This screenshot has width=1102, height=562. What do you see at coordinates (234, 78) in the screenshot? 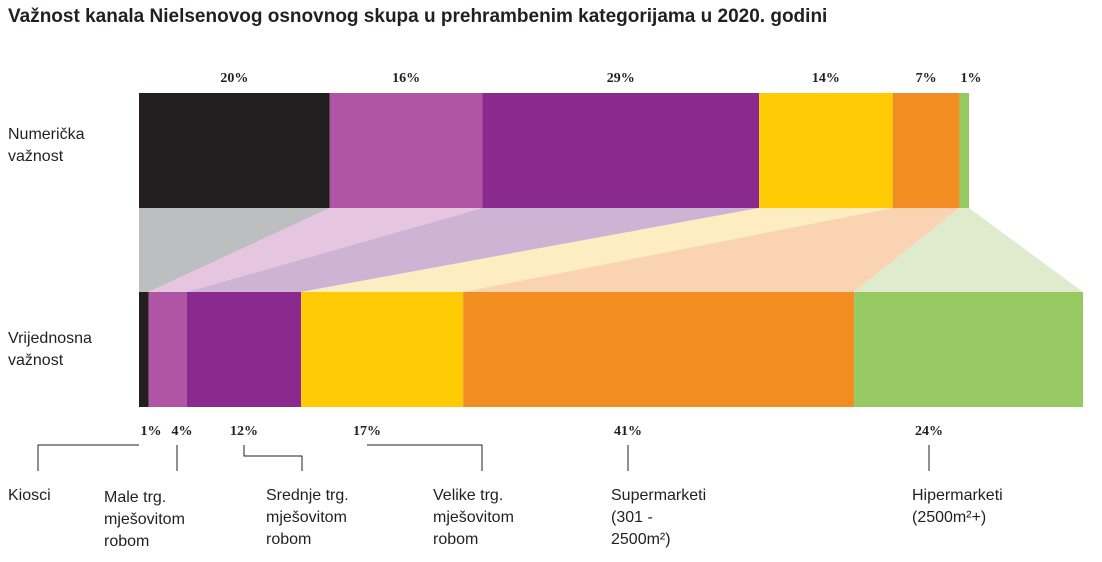
I see `top-value-label: 20%` at bounding box center [234, 78].